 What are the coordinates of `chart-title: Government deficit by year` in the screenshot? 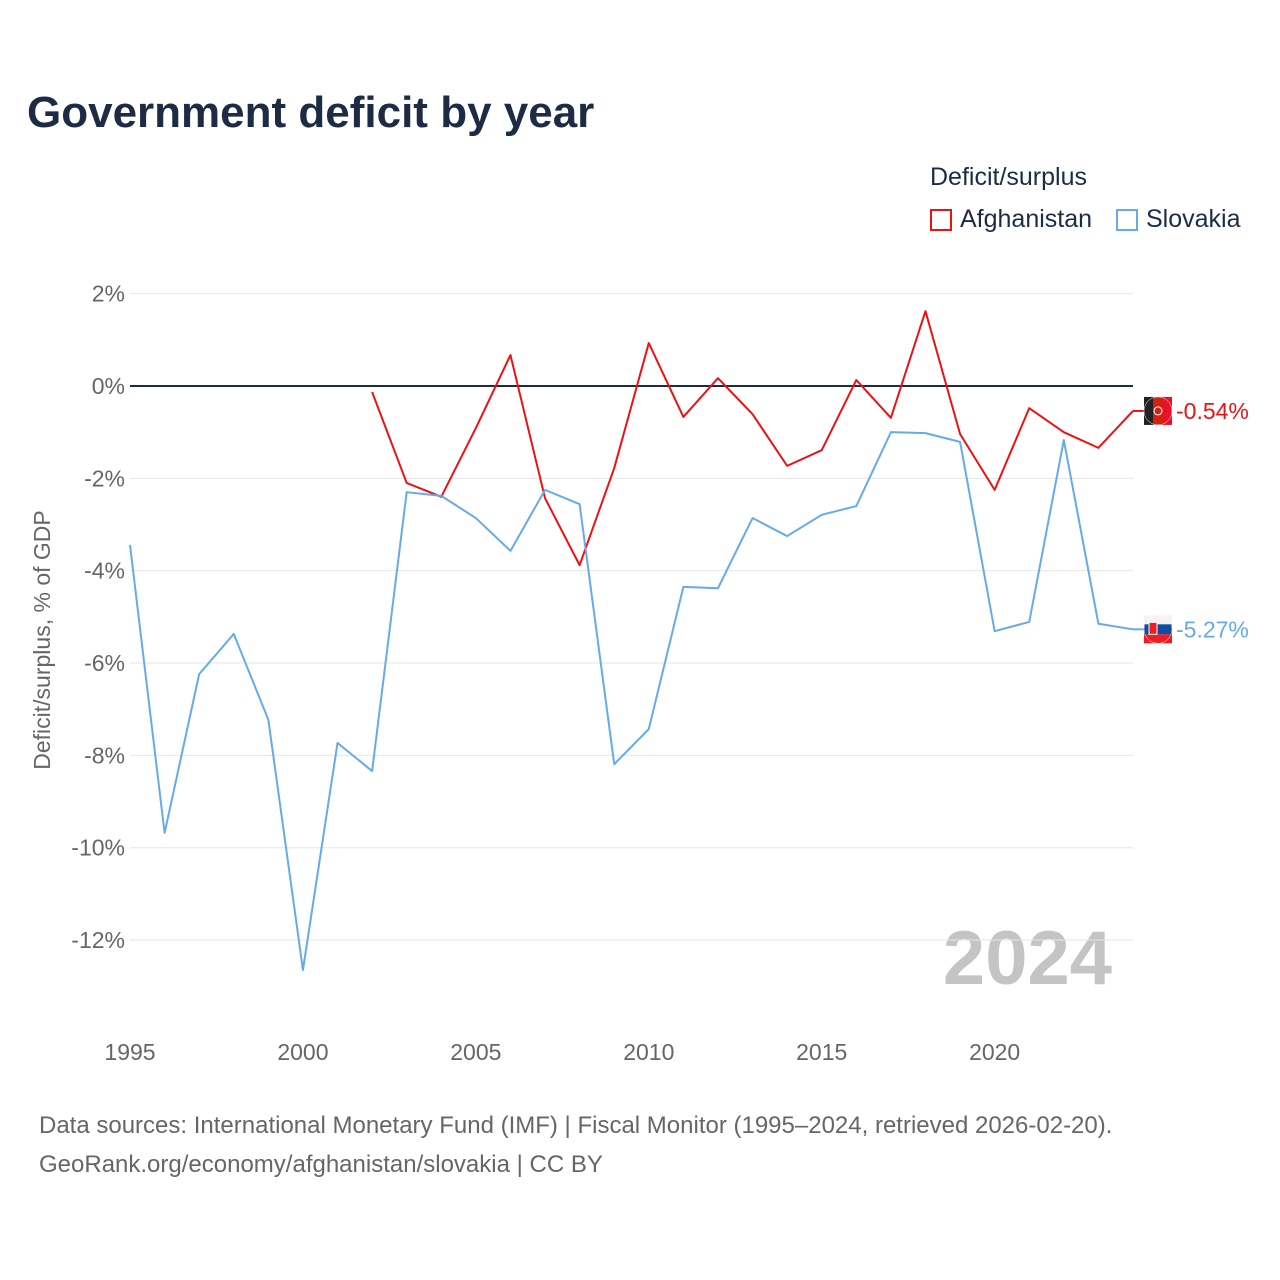 It's located at (311, 112).